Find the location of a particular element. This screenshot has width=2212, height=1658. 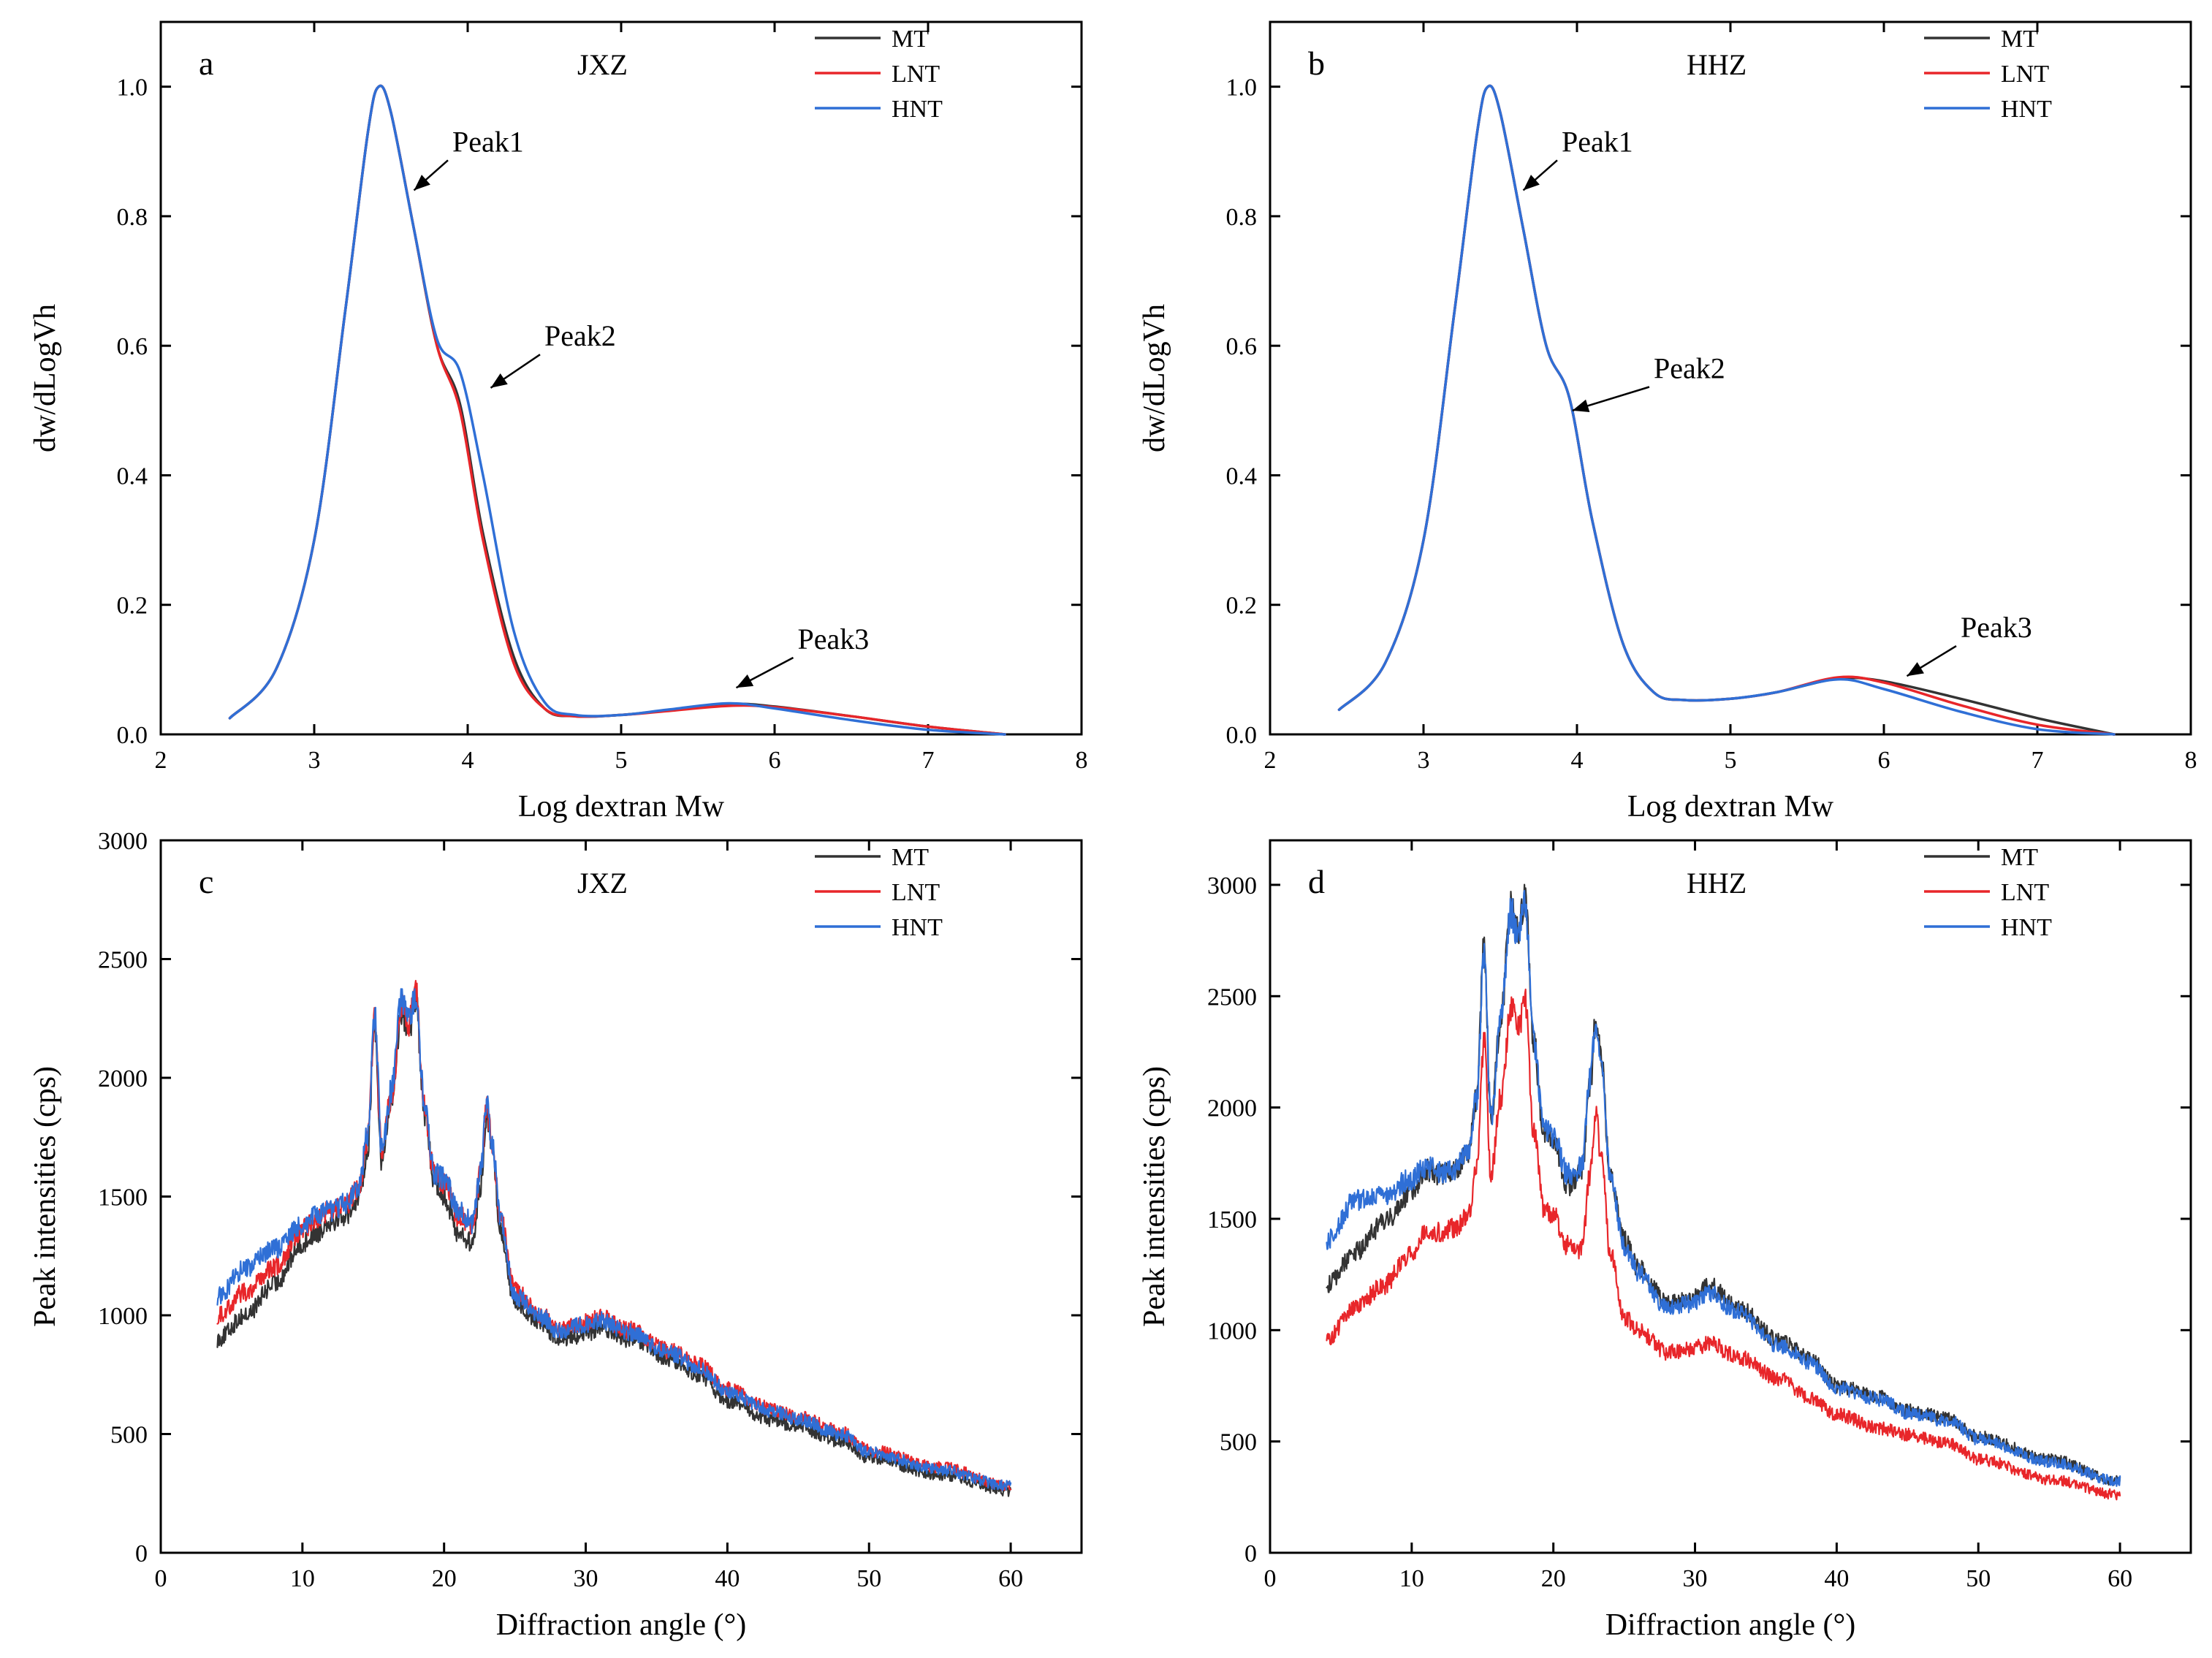

panel-letter: b is located at coordinates (1316, 63).